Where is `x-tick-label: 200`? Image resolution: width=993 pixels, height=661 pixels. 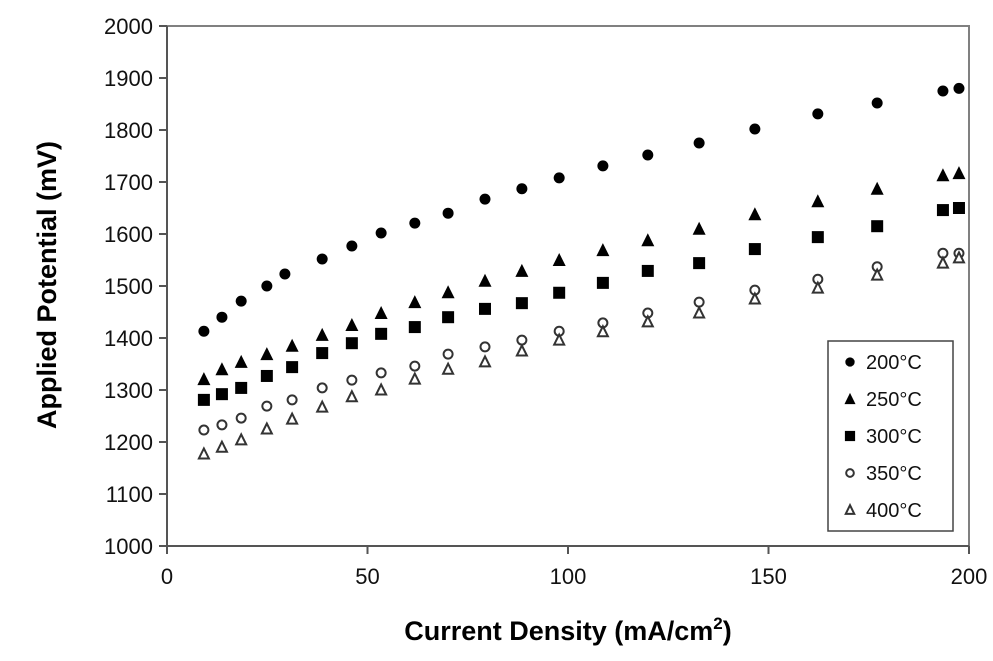 x-tick-label: 200 is located at coordinates (969, 576).